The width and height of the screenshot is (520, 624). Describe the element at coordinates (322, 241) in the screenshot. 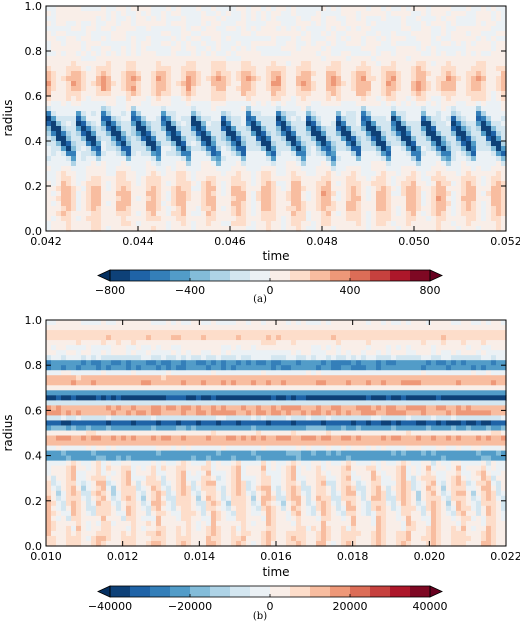

I see `panel-a-x-tick-label: 0.048` at that location.